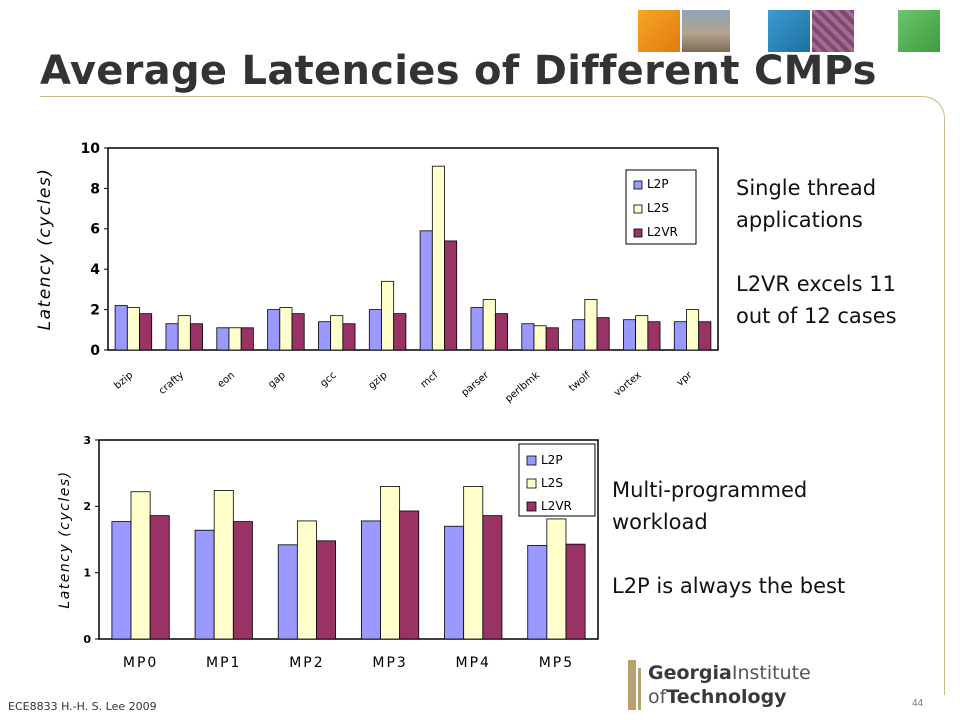  I want to click on footer-text: ECE8833 H.-H. S. Lee 2009, so click(82, 706).